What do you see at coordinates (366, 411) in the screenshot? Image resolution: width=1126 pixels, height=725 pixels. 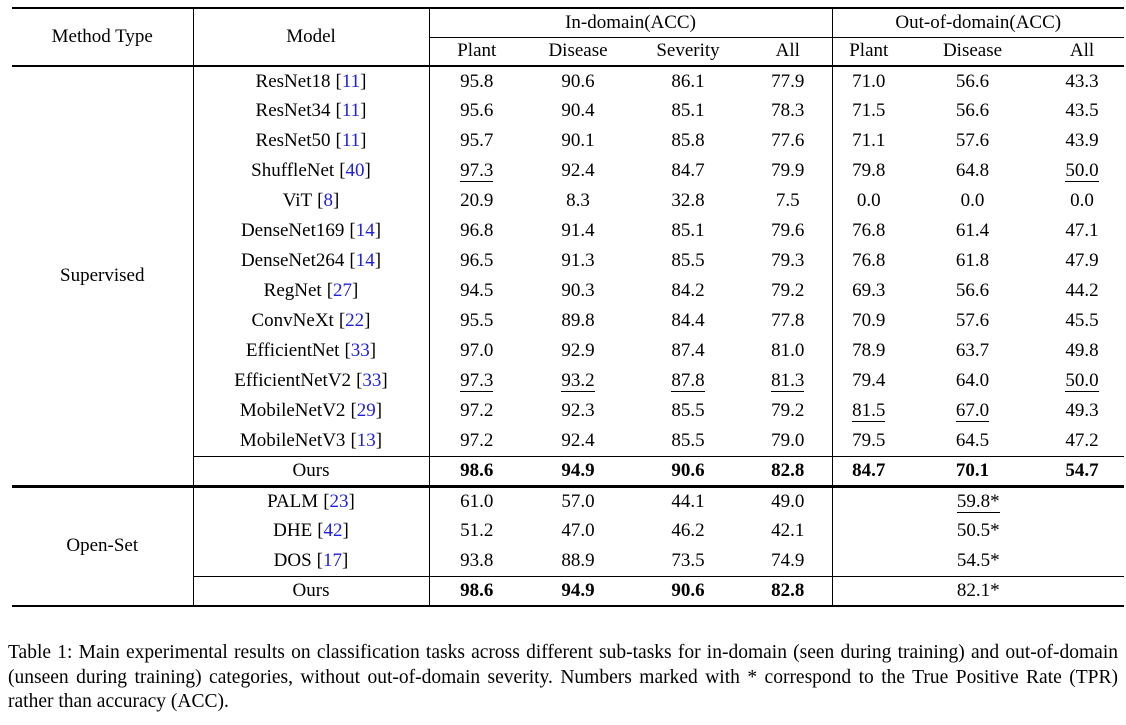 I see `citation-link: 29` at bounding box center [366, 411].